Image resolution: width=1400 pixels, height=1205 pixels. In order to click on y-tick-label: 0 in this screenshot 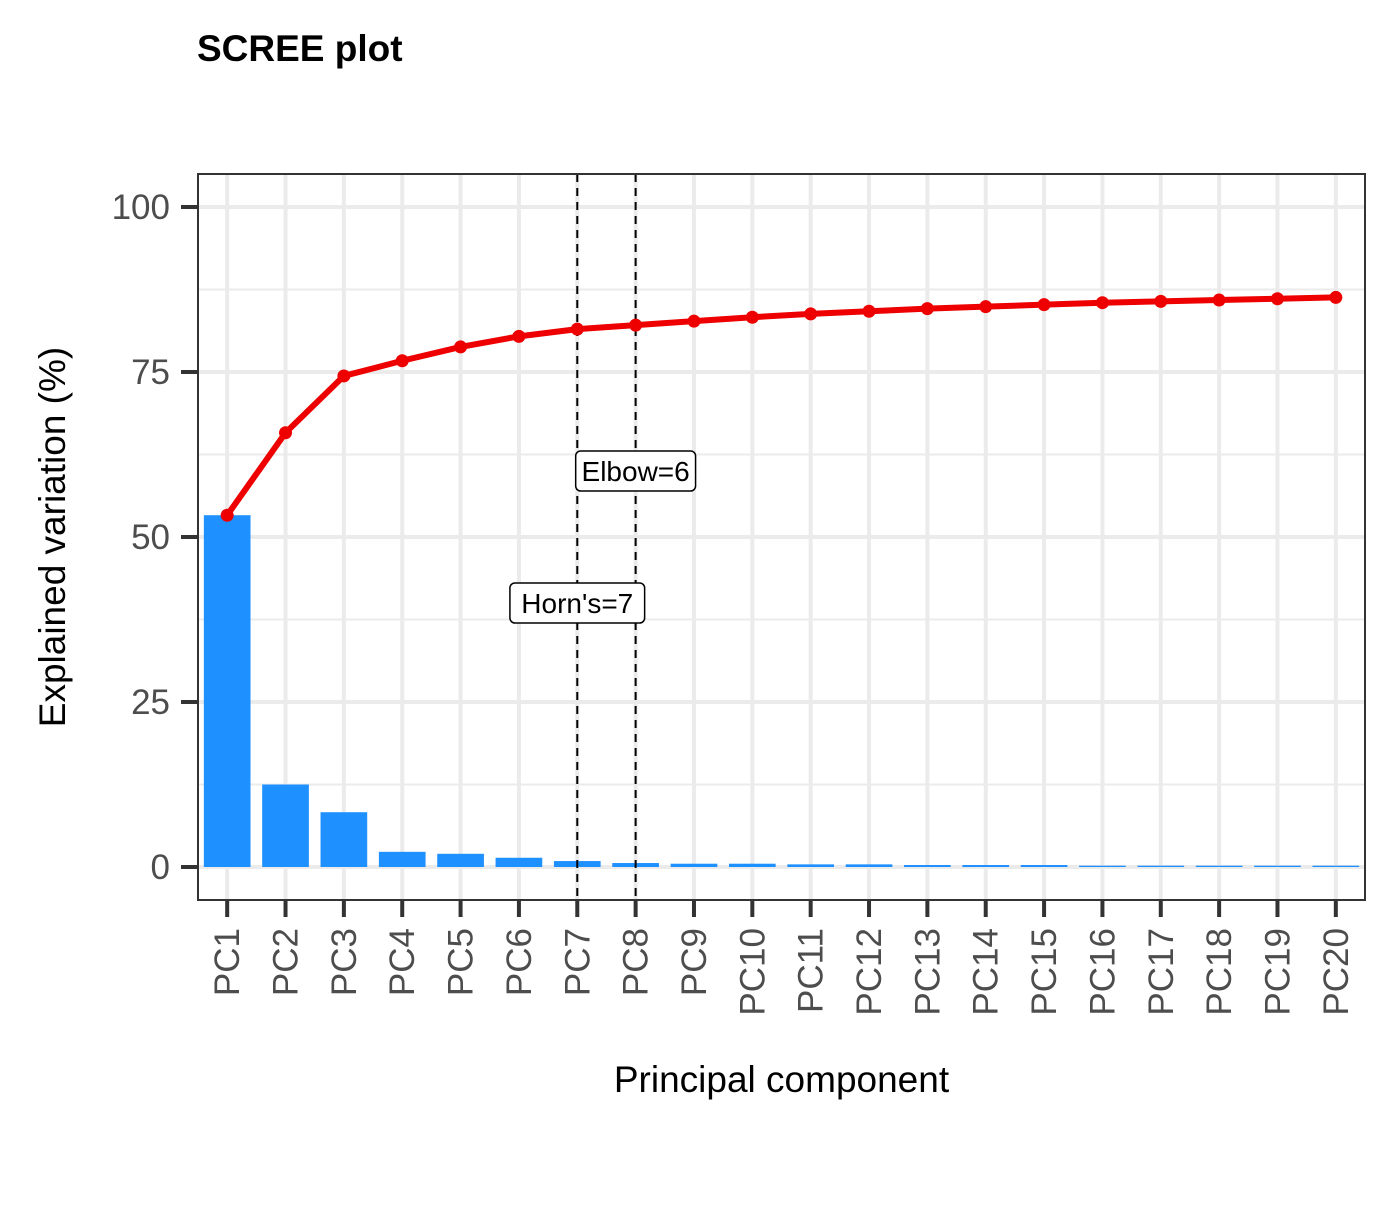, I will do `click(160, 867)`.